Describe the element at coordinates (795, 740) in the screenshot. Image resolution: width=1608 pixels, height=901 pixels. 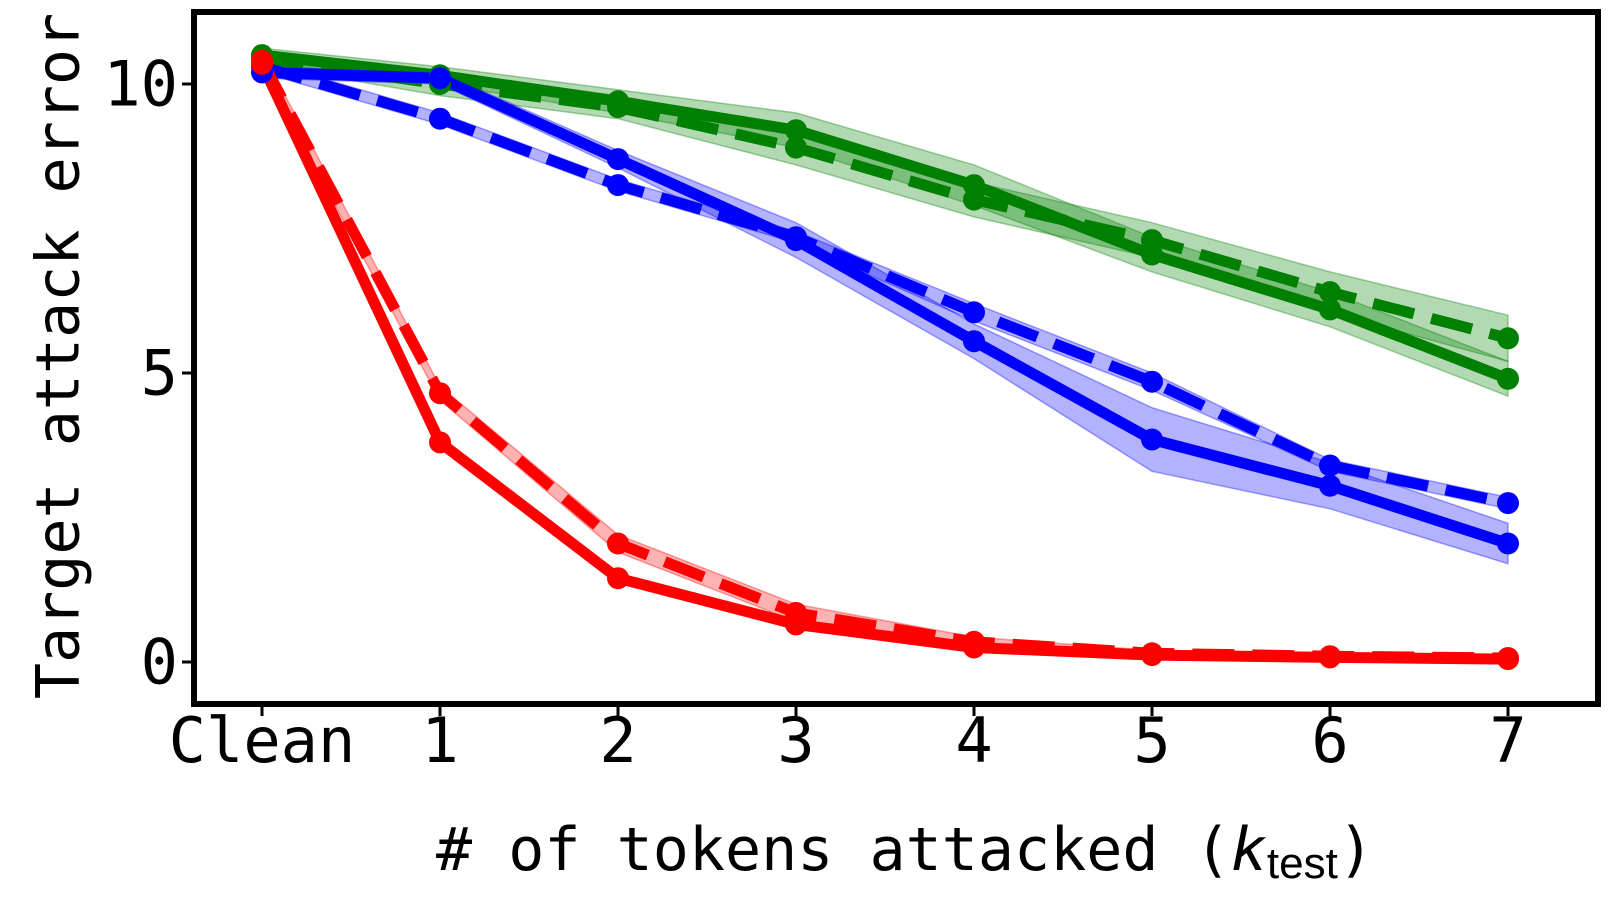
I see `x-tick-label-3: 3` at that location.